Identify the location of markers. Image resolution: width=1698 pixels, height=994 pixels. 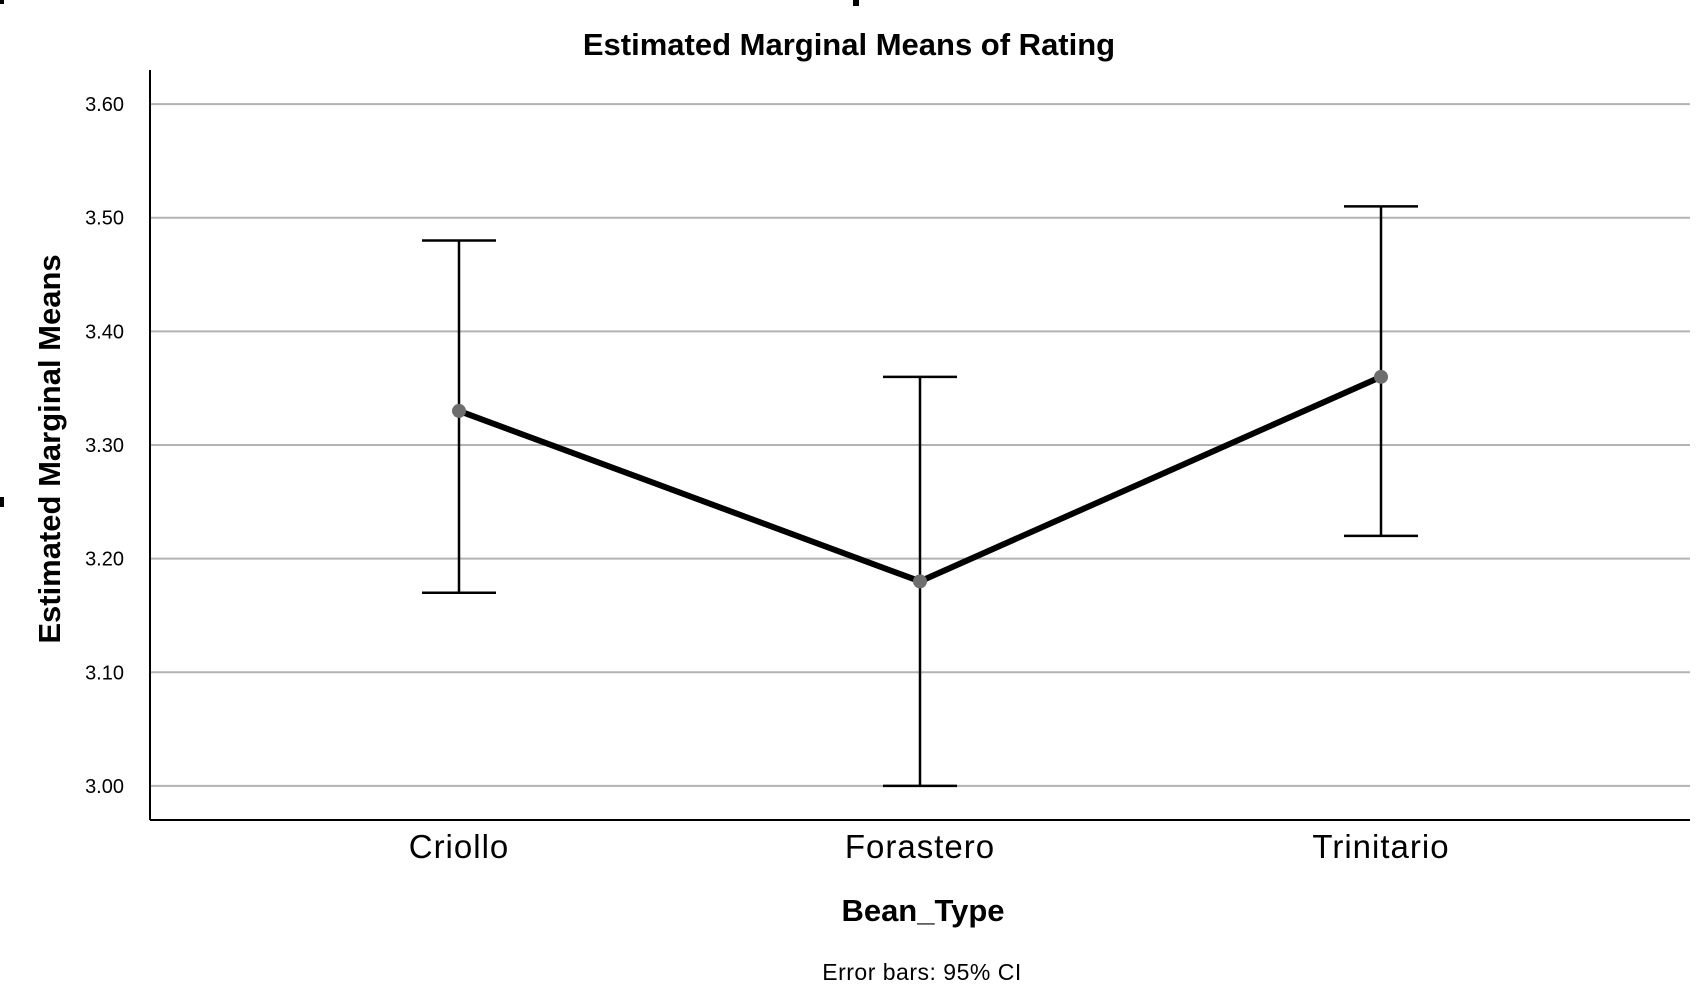
(920, 479).